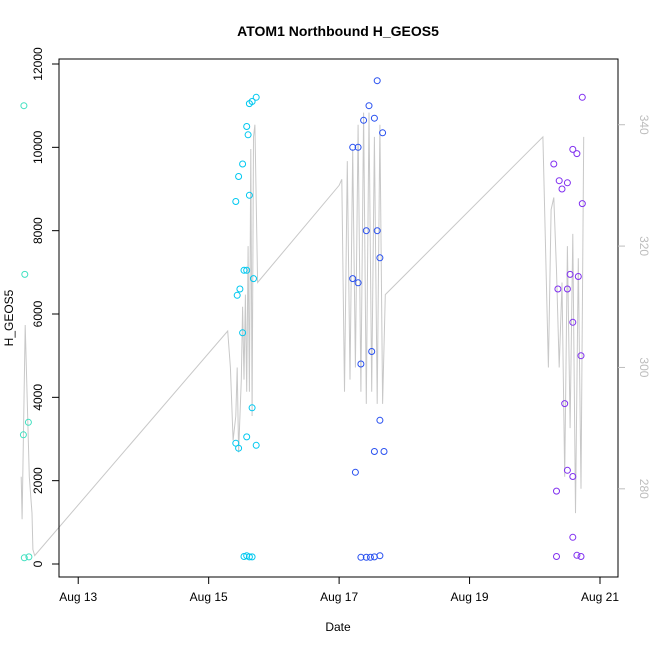  Describe the element at coordinates (38, 563) in the screenshot. I see `y-tick-label: 0` at that location.